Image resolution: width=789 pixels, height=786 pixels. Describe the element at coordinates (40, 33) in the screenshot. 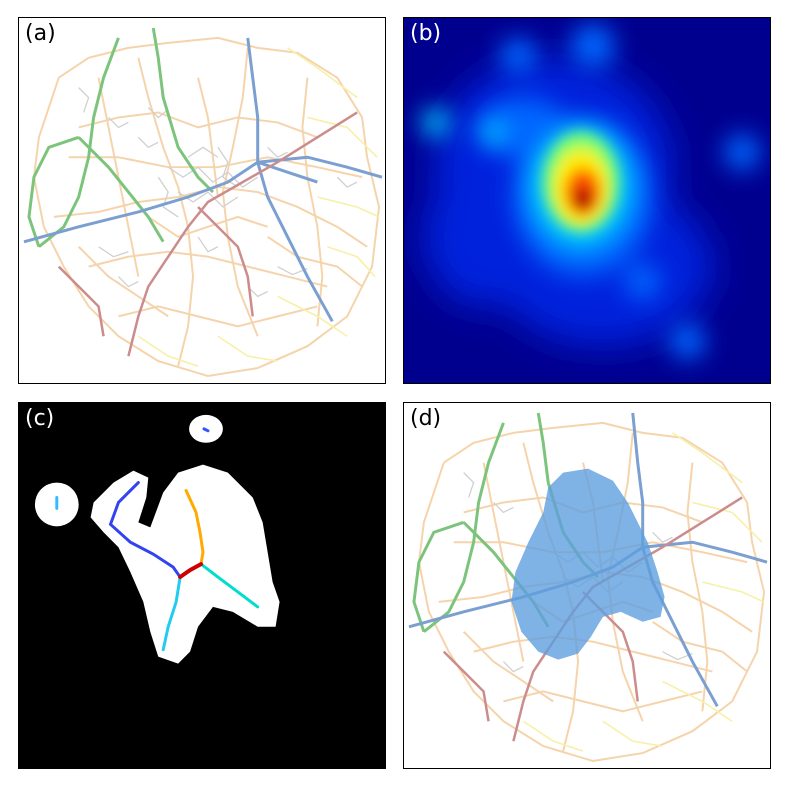

I see `panel-a-label: (a)` at that location.